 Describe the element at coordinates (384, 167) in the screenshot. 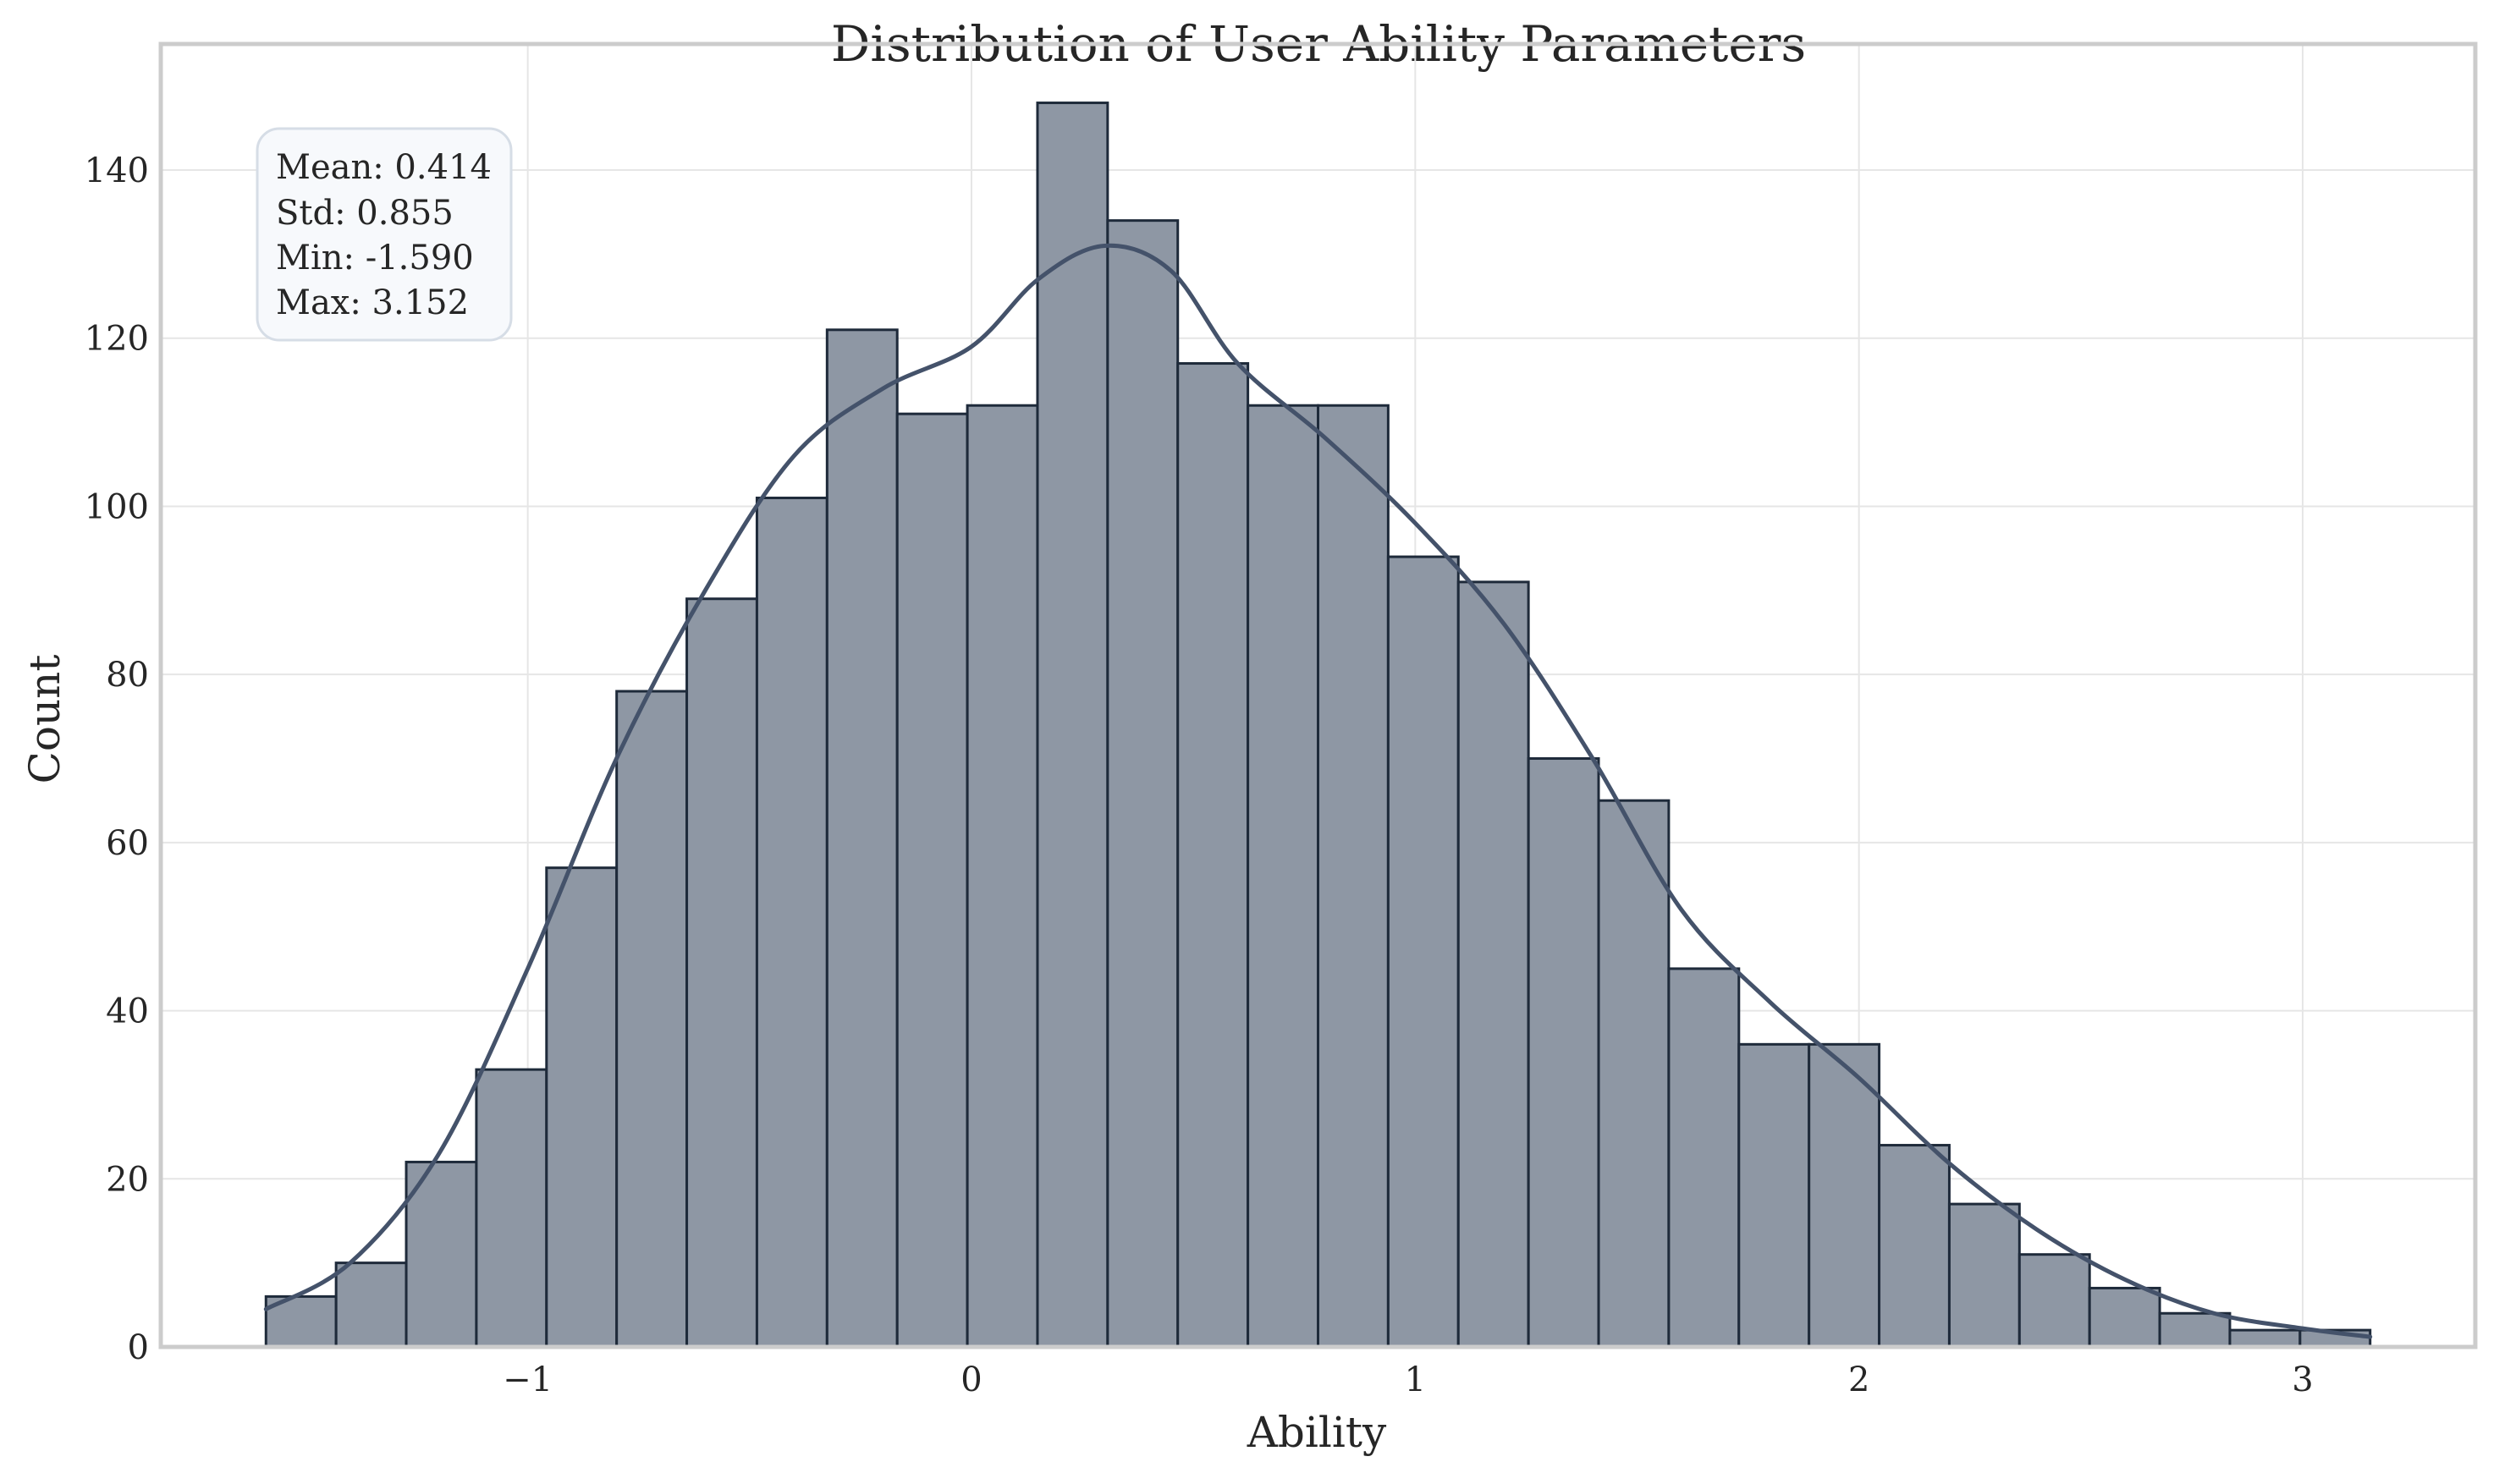

I see `stats-mean: Mean: 0.414` at that location.